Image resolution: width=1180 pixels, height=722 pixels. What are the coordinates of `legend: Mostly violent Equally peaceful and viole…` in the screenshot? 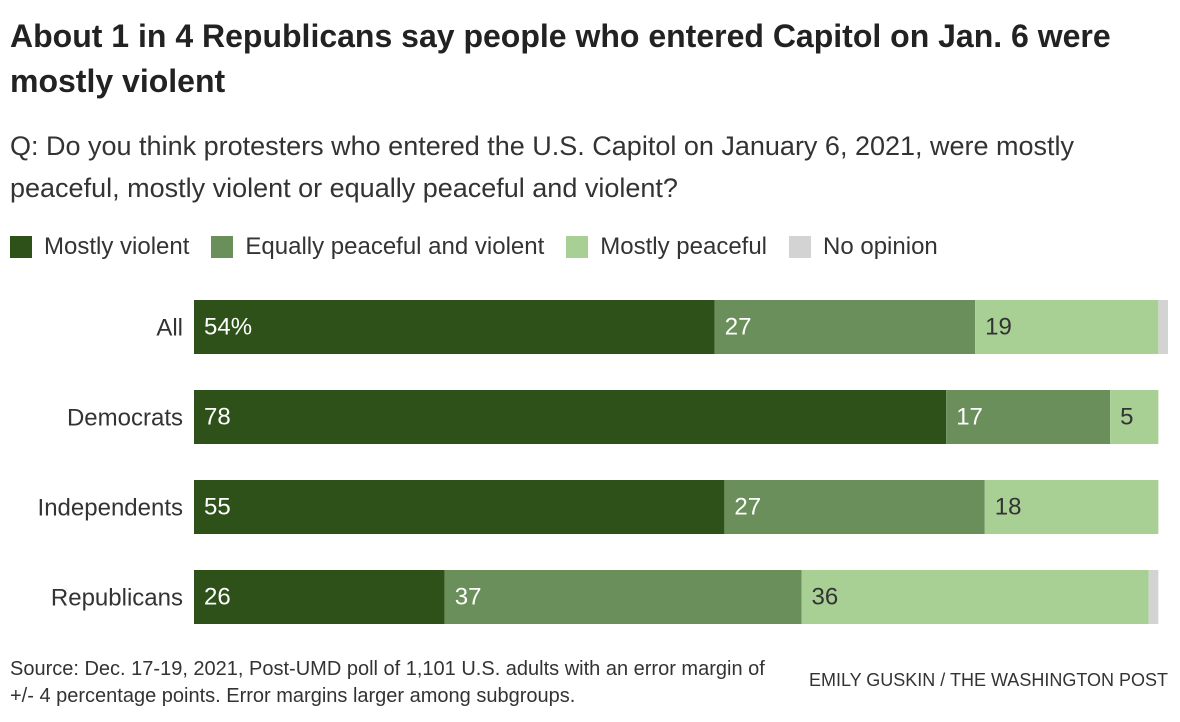 It's located at (474, 247).